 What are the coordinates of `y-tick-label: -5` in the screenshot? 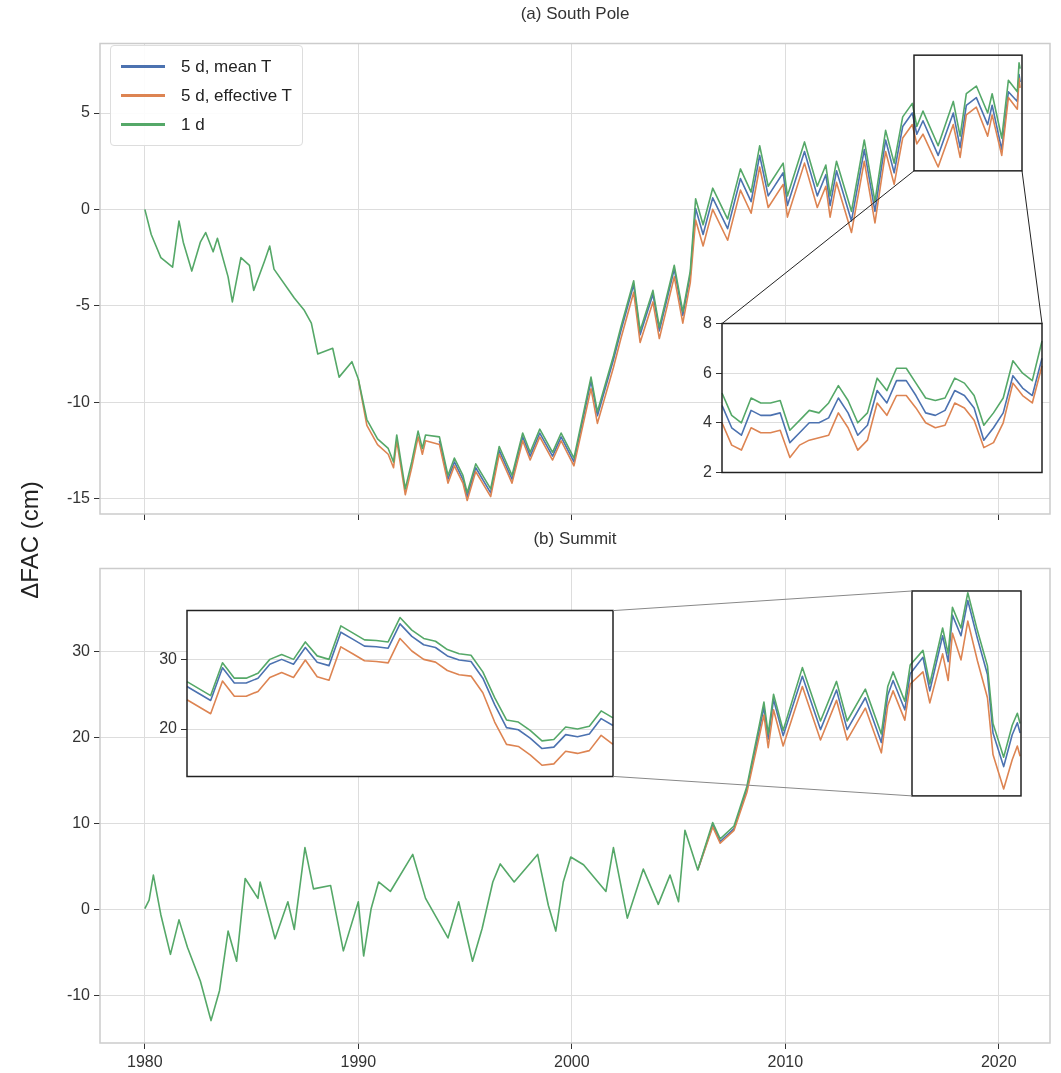 It's located at (83, 305).